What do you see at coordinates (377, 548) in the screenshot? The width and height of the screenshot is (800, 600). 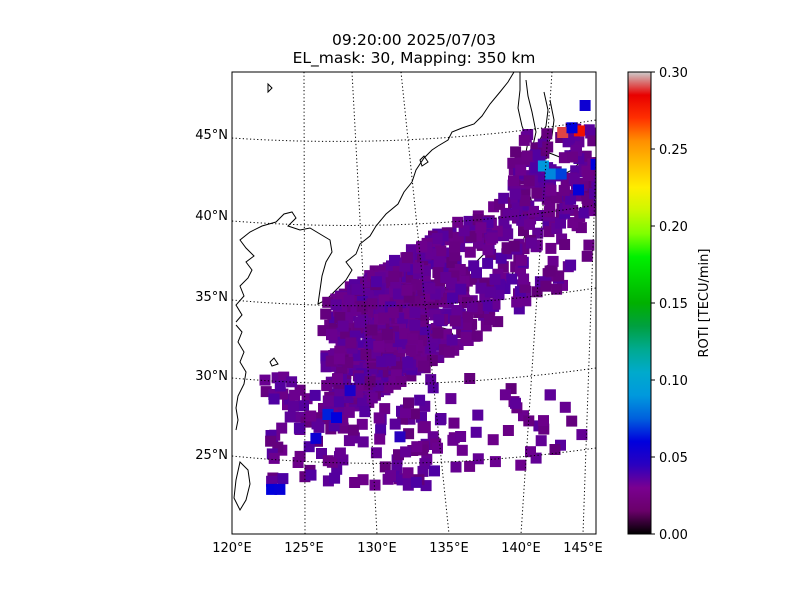 I see `lon-tick-label: 130°E` at bounding box center [377, 548].